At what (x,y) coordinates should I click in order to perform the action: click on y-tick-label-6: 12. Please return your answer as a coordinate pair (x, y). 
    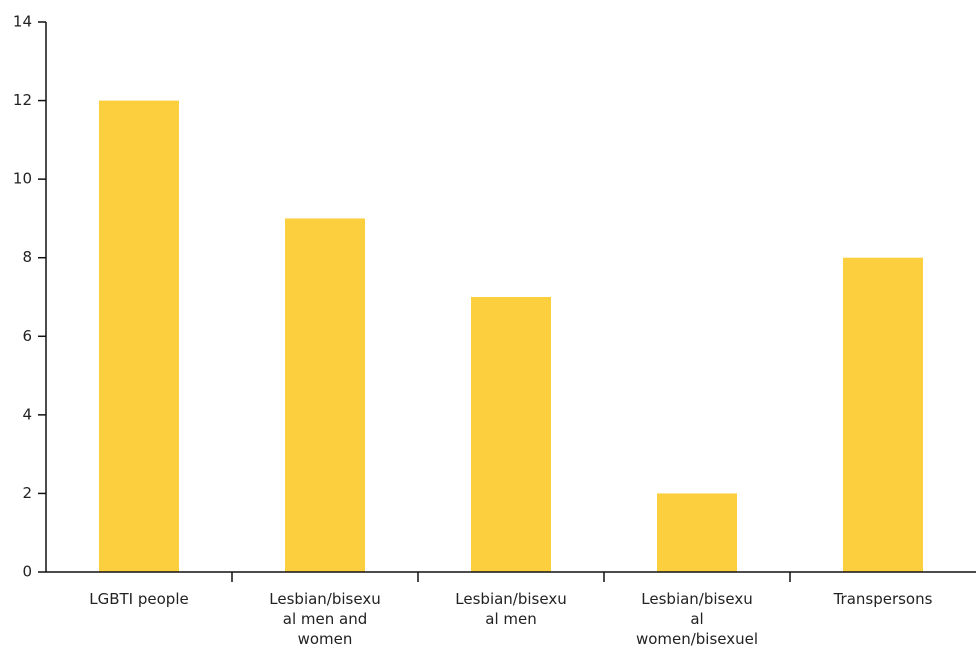
    Looking at the image, I should click on (22, 100).